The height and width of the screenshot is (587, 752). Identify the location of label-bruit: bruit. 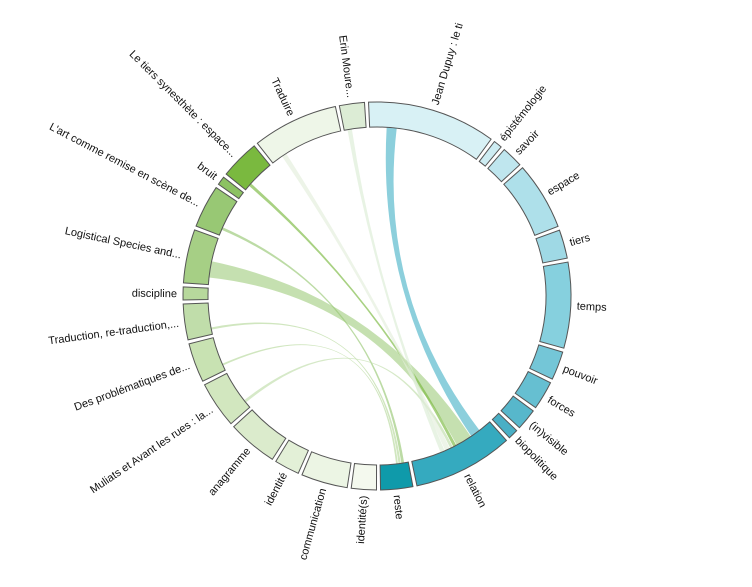
(207, 171).